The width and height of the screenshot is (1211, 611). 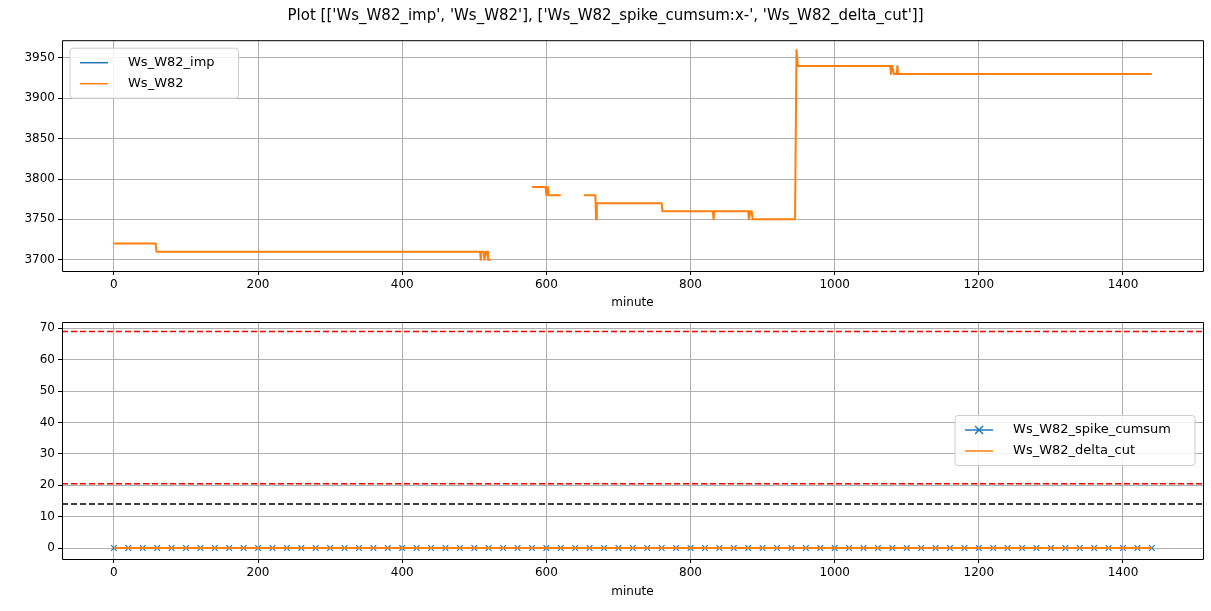 I want to click on y-tick-label: 60, so click(x=47, y=358).